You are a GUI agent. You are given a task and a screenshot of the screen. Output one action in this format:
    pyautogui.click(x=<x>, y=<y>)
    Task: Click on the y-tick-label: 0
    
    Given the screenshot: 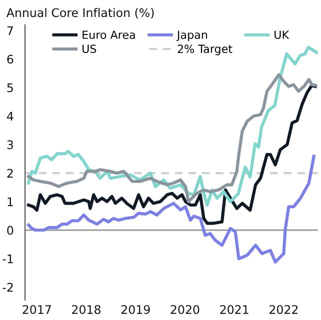 What is the action you would take?
    pyautogui.click(x=10, y=230)
    